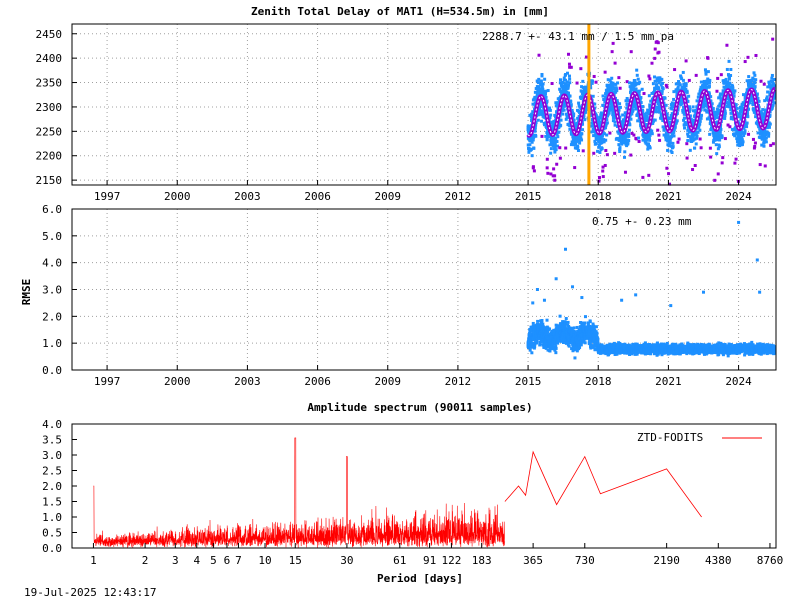 The image size is (800, 600). I want to click on ztd-xtick-label: 2015, so click(528, 196).